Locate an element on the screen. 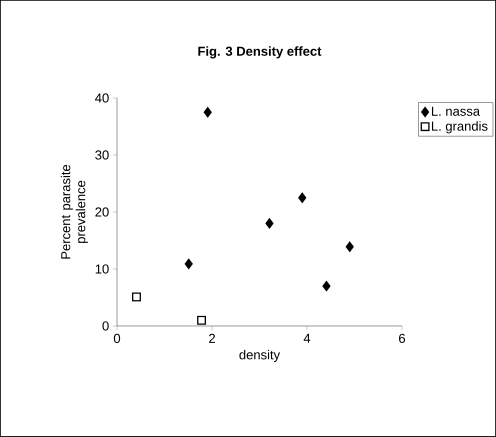 The width and height of the screenshot is (496, 437). y-tick-label: 20 is located at coordinates (102, 212).